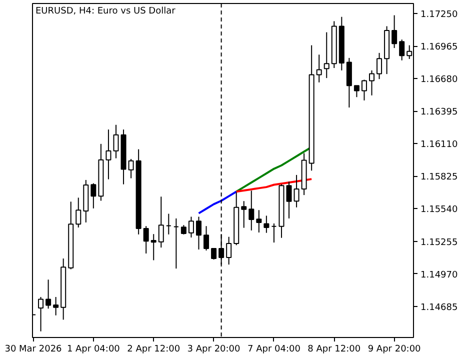 This screenshot has height=357, width=460. Describe the element at coordinates (153, 349) in the screenshot. I see `x-tick-label: 2 Apr 12:00` at that location.